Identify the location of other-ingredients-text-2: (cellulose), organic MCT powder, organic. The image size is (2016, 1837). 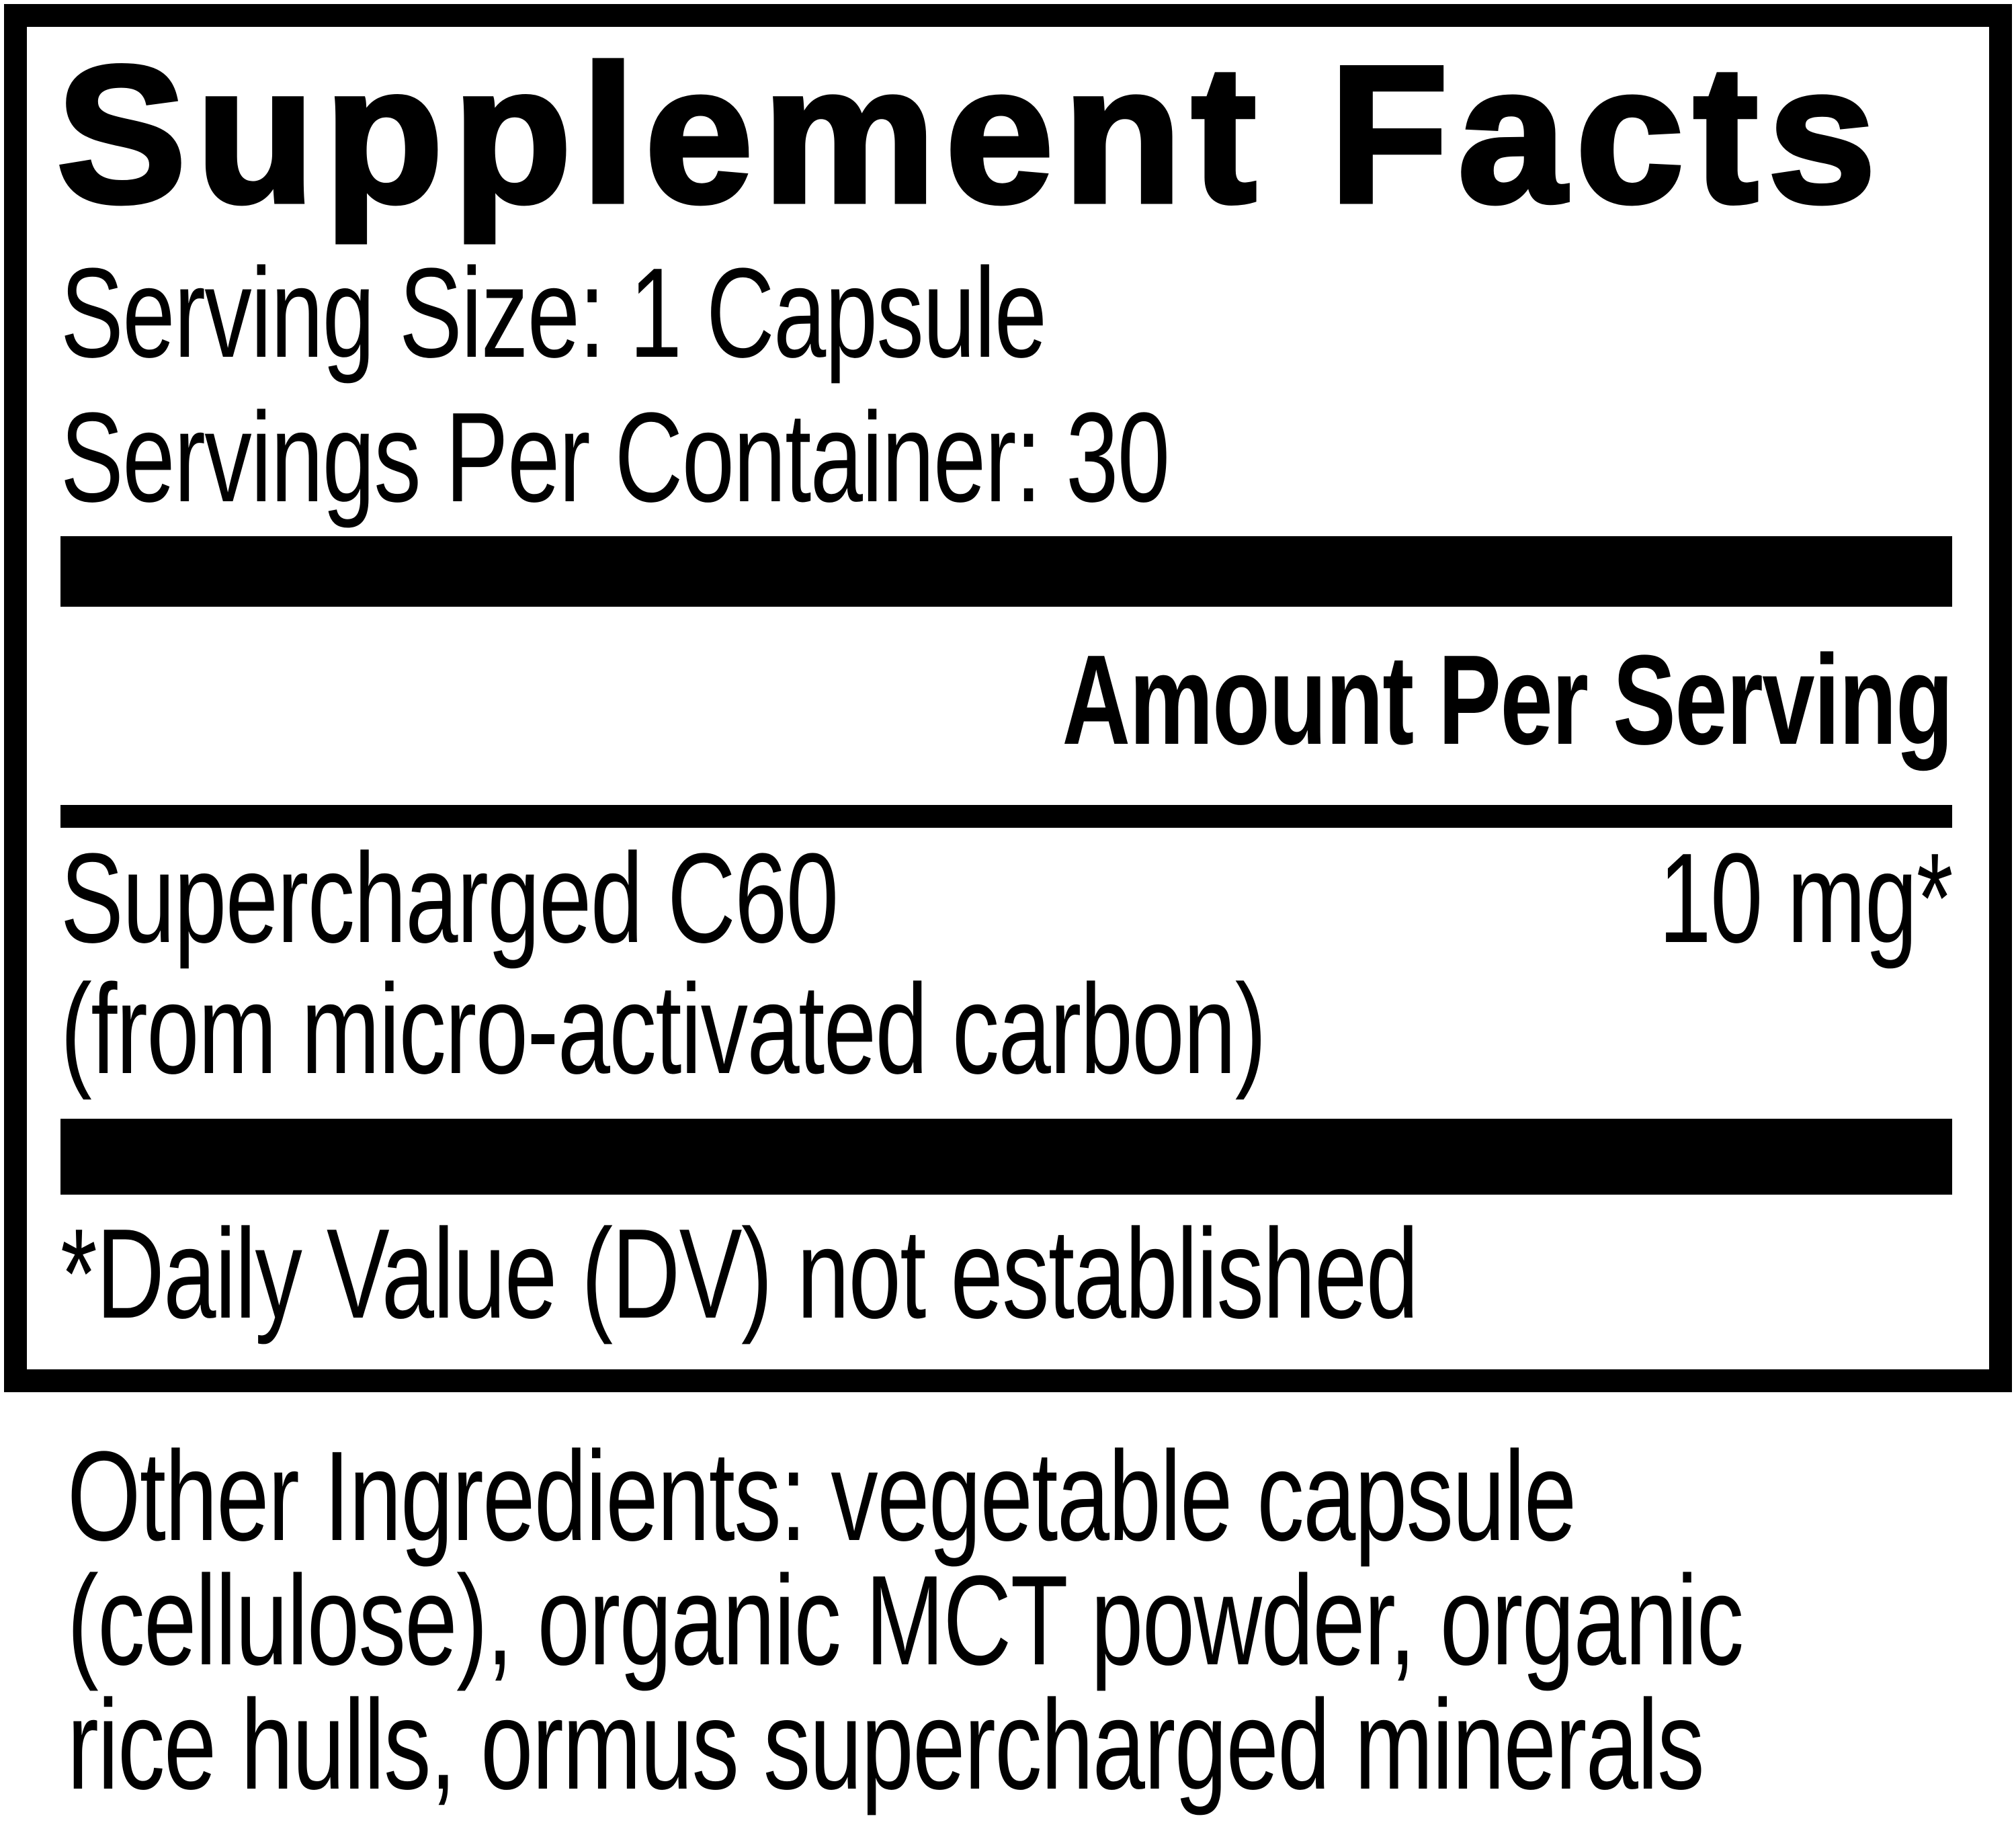
(905, 1620).